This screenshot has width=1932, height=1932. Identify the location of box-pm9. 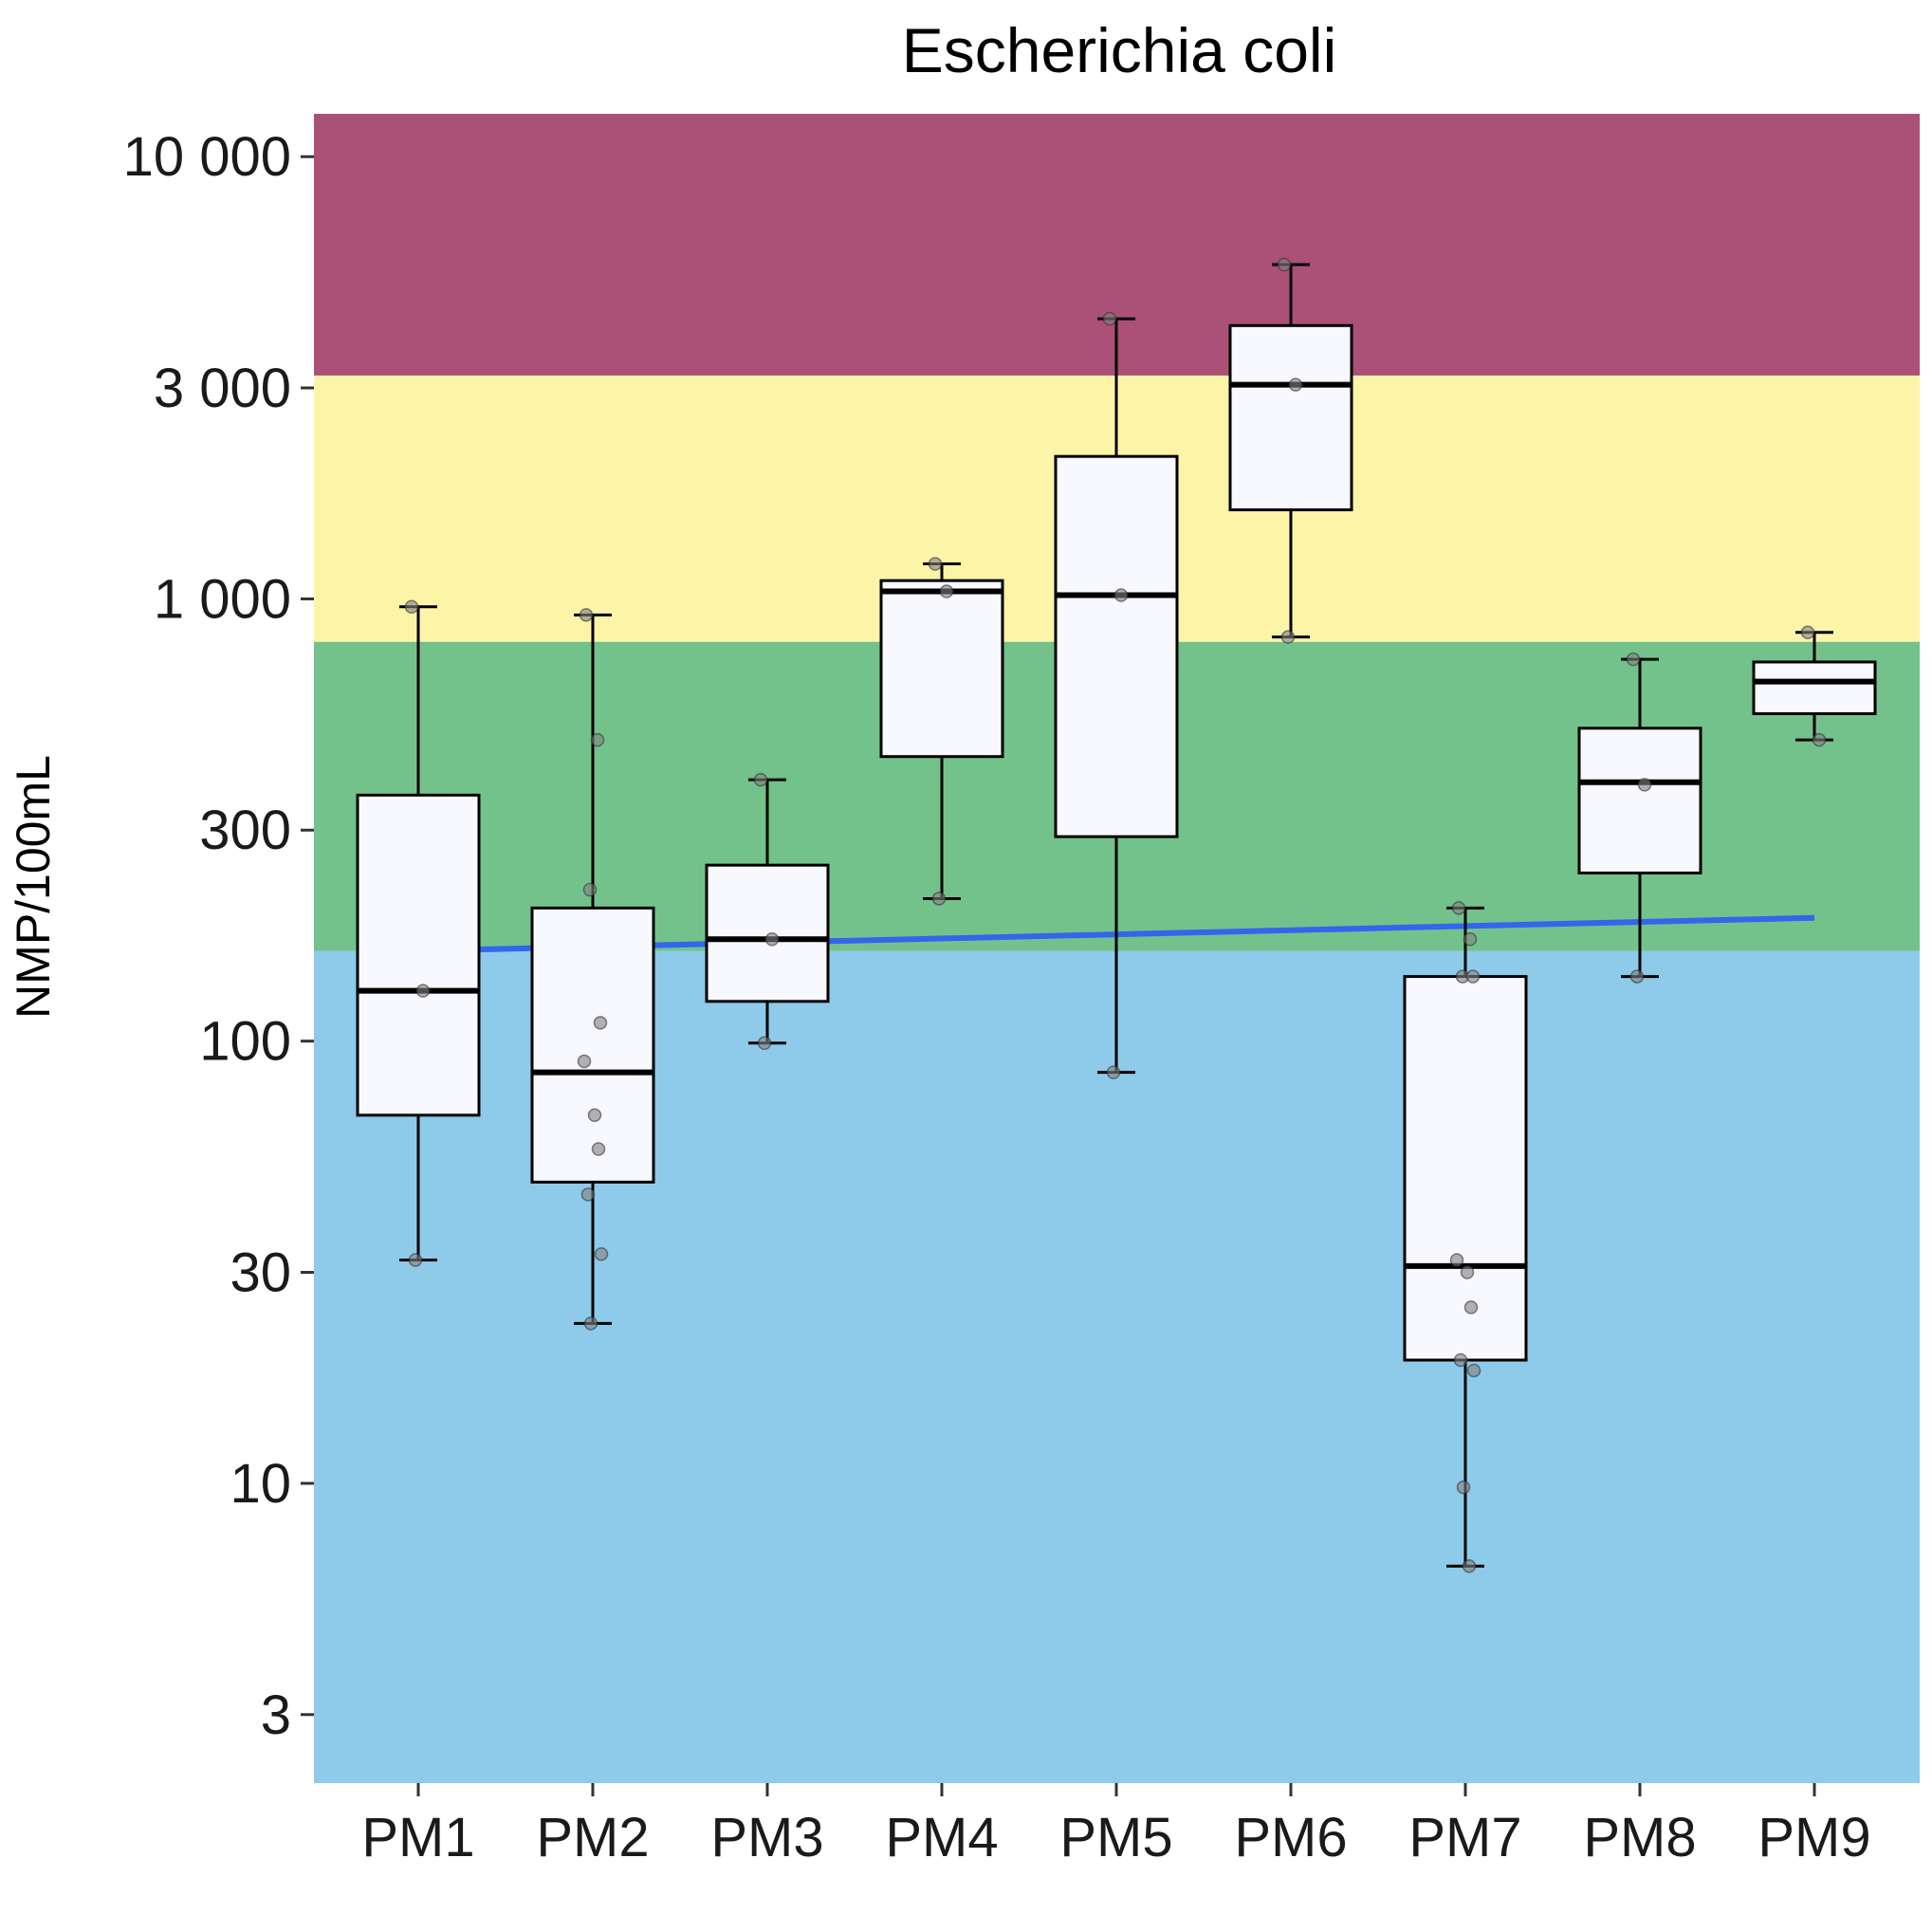
(1814, 688).